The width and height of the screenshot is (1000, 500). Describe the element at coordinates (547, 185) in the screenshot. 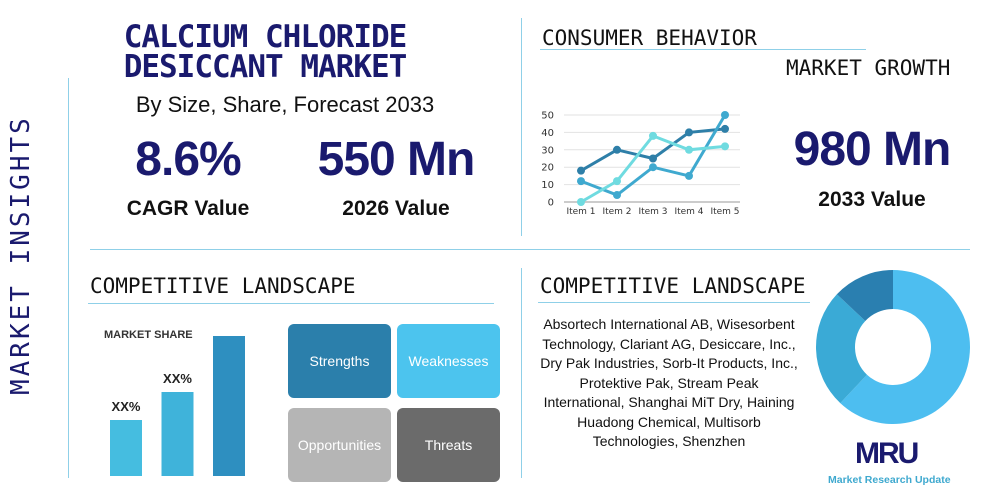

I see `y-tick-label: 10` at that location.